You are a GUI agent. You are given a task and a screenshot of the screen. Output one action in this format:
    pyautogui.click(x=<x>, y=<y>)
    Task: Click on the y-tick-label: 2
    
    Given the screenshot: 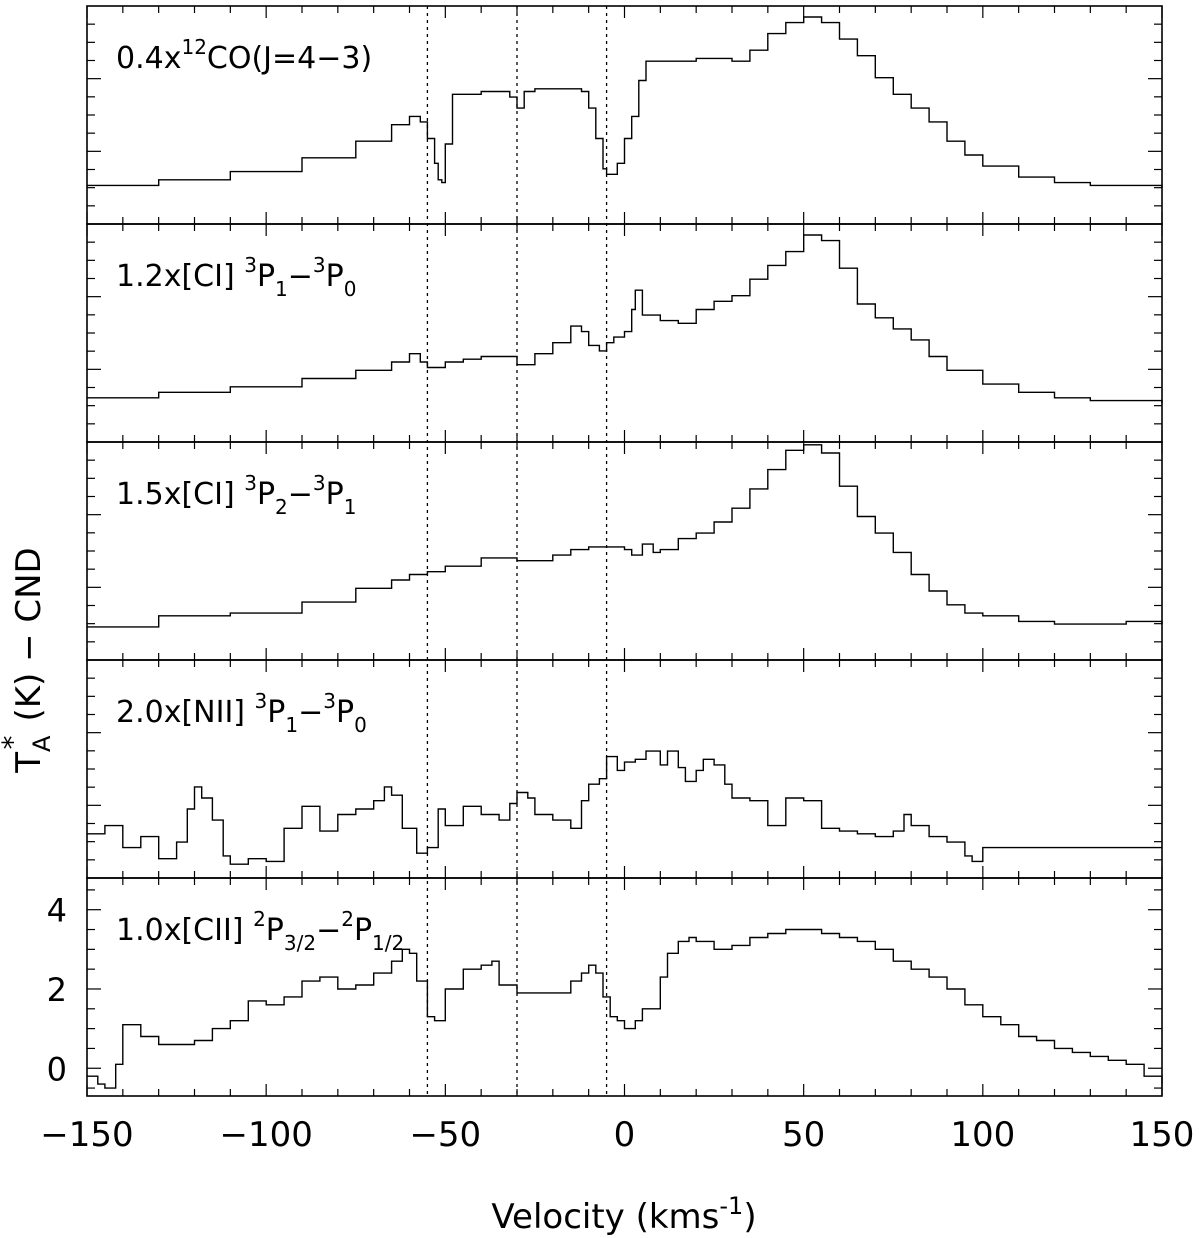 What is the action you would take?
    pyautogui.click(x=57, y=990)
    